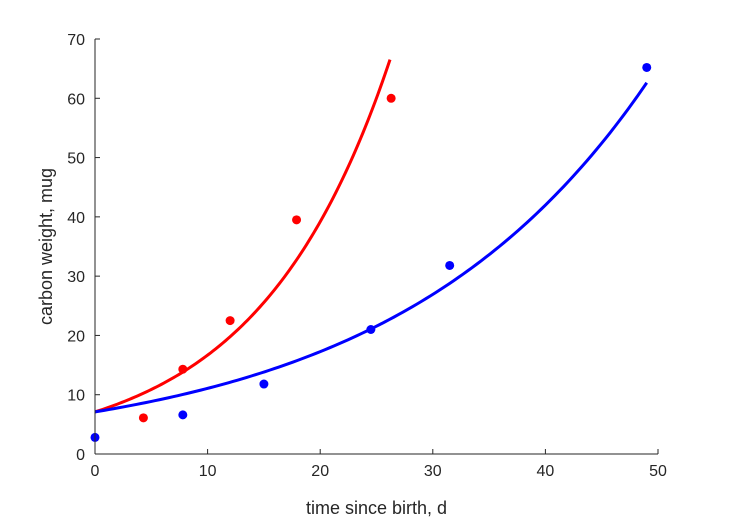 This screenshot has height=521, width=729. I want to click on y-axis-label: carbon weight, mug, so click(46, 246).